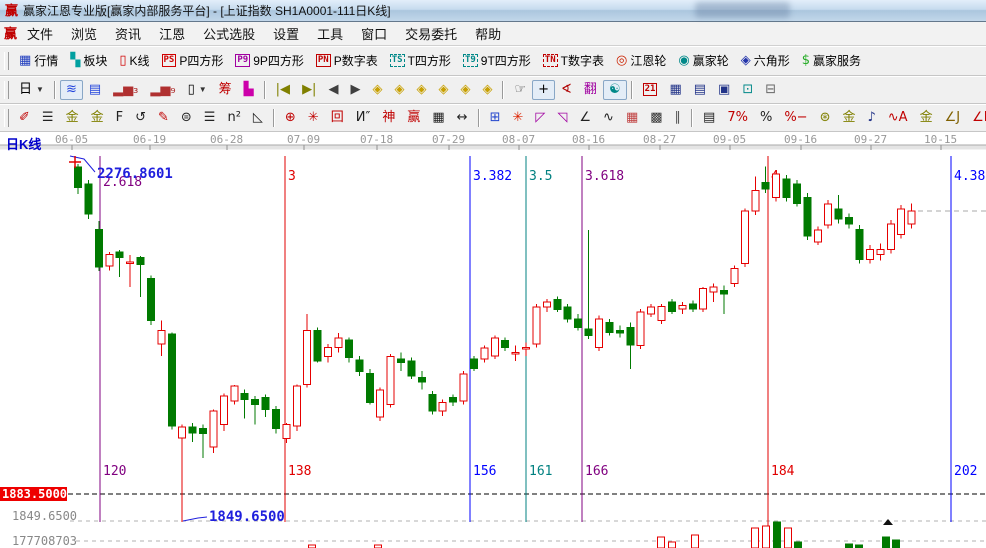 The height and width of the screenshot is (548, 986). Describe the element at coordinates (443, 90) in the screenshot. I see `compress-button: ◈` at that location.